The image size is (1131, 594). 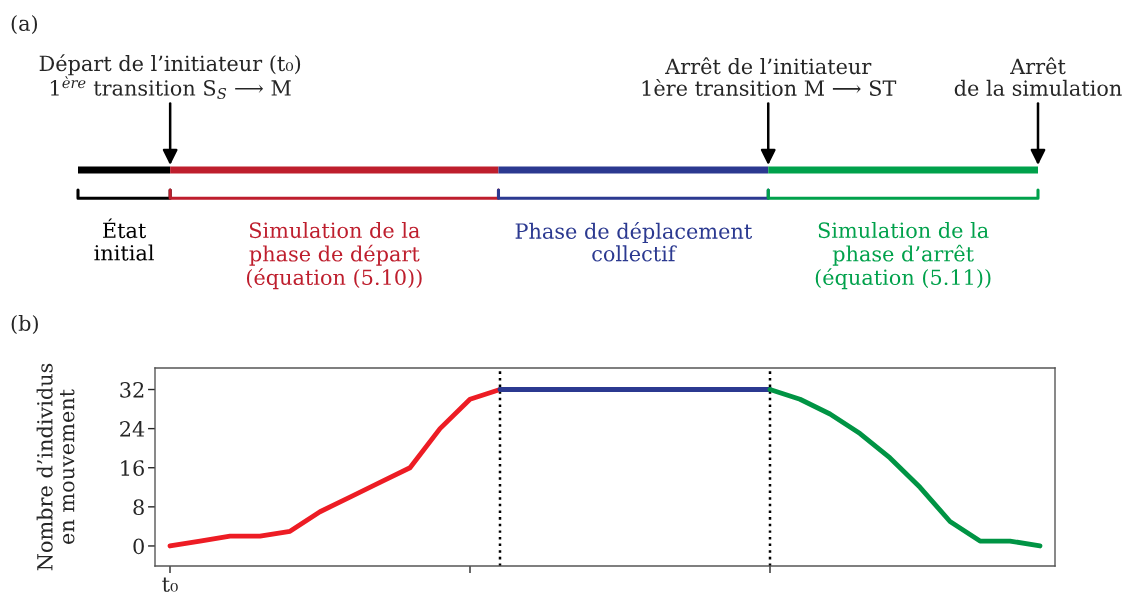 What do you see at coordinates (634, 242) in the screenshot?
I see `text: Phase de déplacement collectif` at bounding box center [634, 242].